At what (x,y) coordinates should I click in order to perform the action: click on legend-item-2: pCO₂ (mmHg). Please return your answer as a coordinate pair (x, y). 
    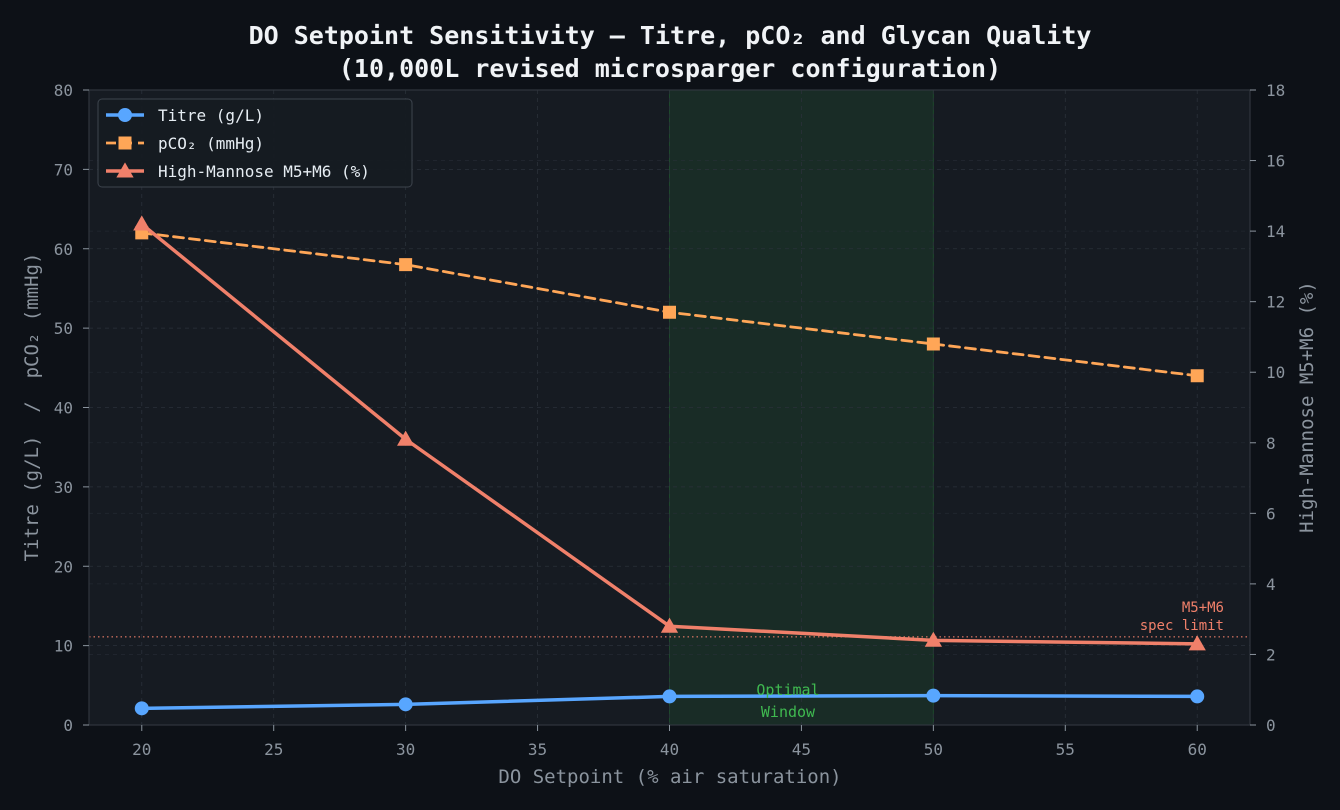
    Looking at the image, I should click on (185, 143).